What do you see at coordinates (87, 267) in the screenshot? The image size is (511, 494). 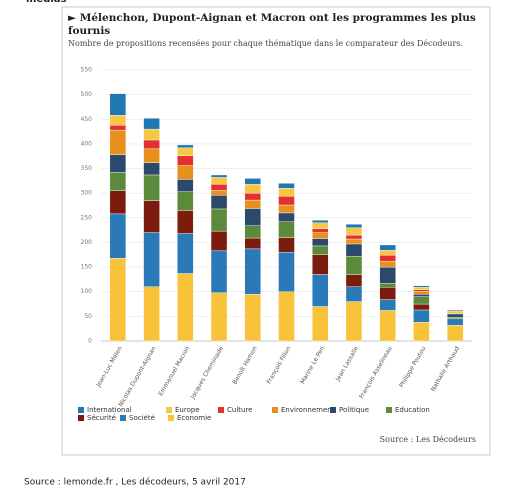 I see `y-tick-label: 150` at bounding box center [87, 267].